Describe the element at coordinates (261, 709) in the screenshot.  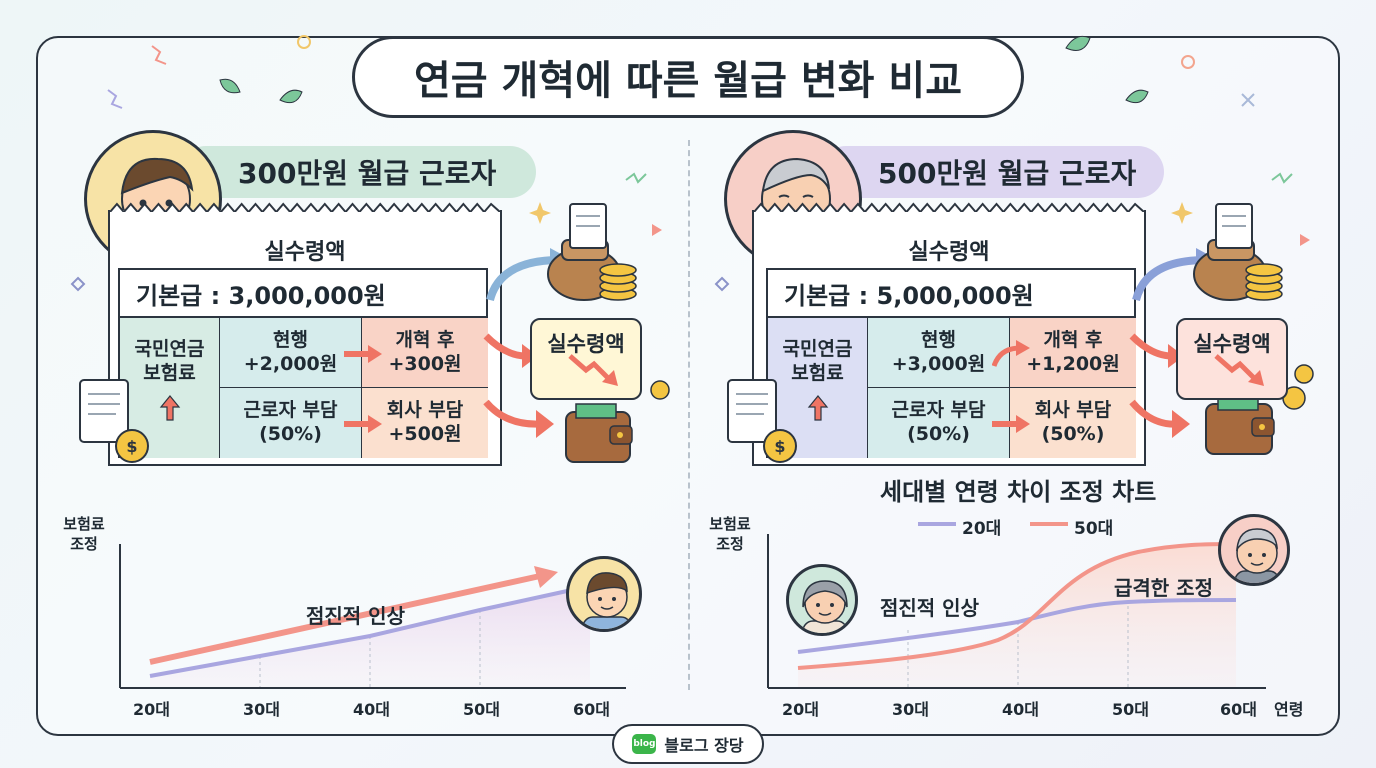
I see `left-tick-30: 30대` at that location.